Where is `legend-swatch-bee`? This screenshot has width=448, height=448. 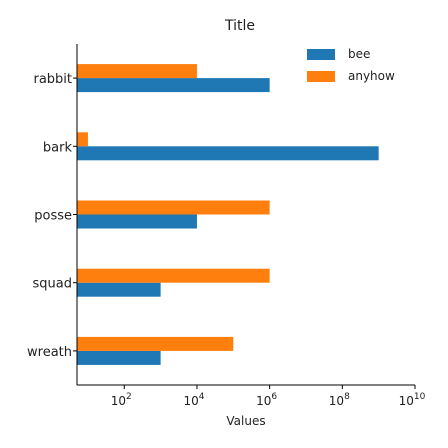
legend-swatch-bee is located at coordinates (321, 54).